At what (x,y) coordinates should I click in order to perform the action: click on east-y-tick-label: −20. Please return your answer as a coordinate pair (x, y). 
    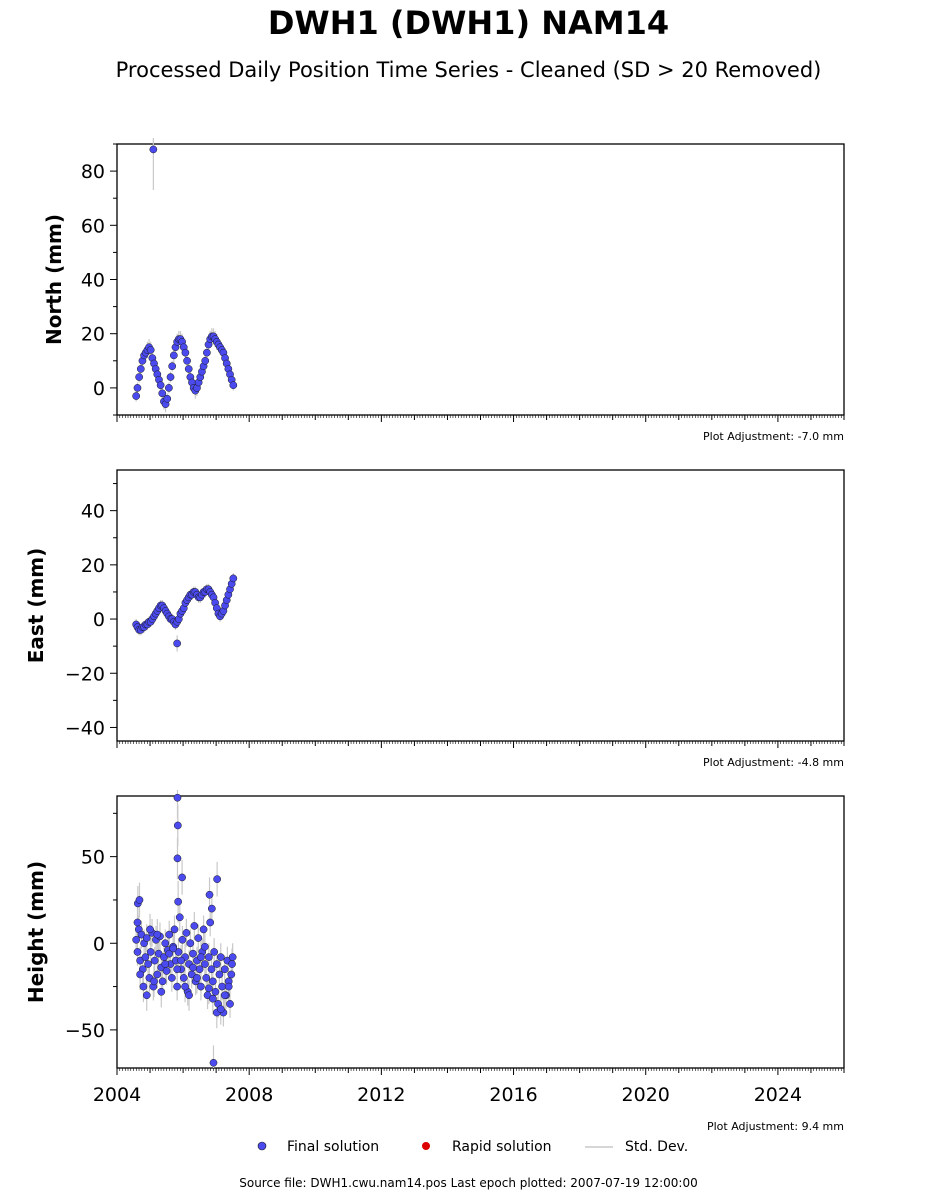
    Looking at the image, I should click on (85, 674).